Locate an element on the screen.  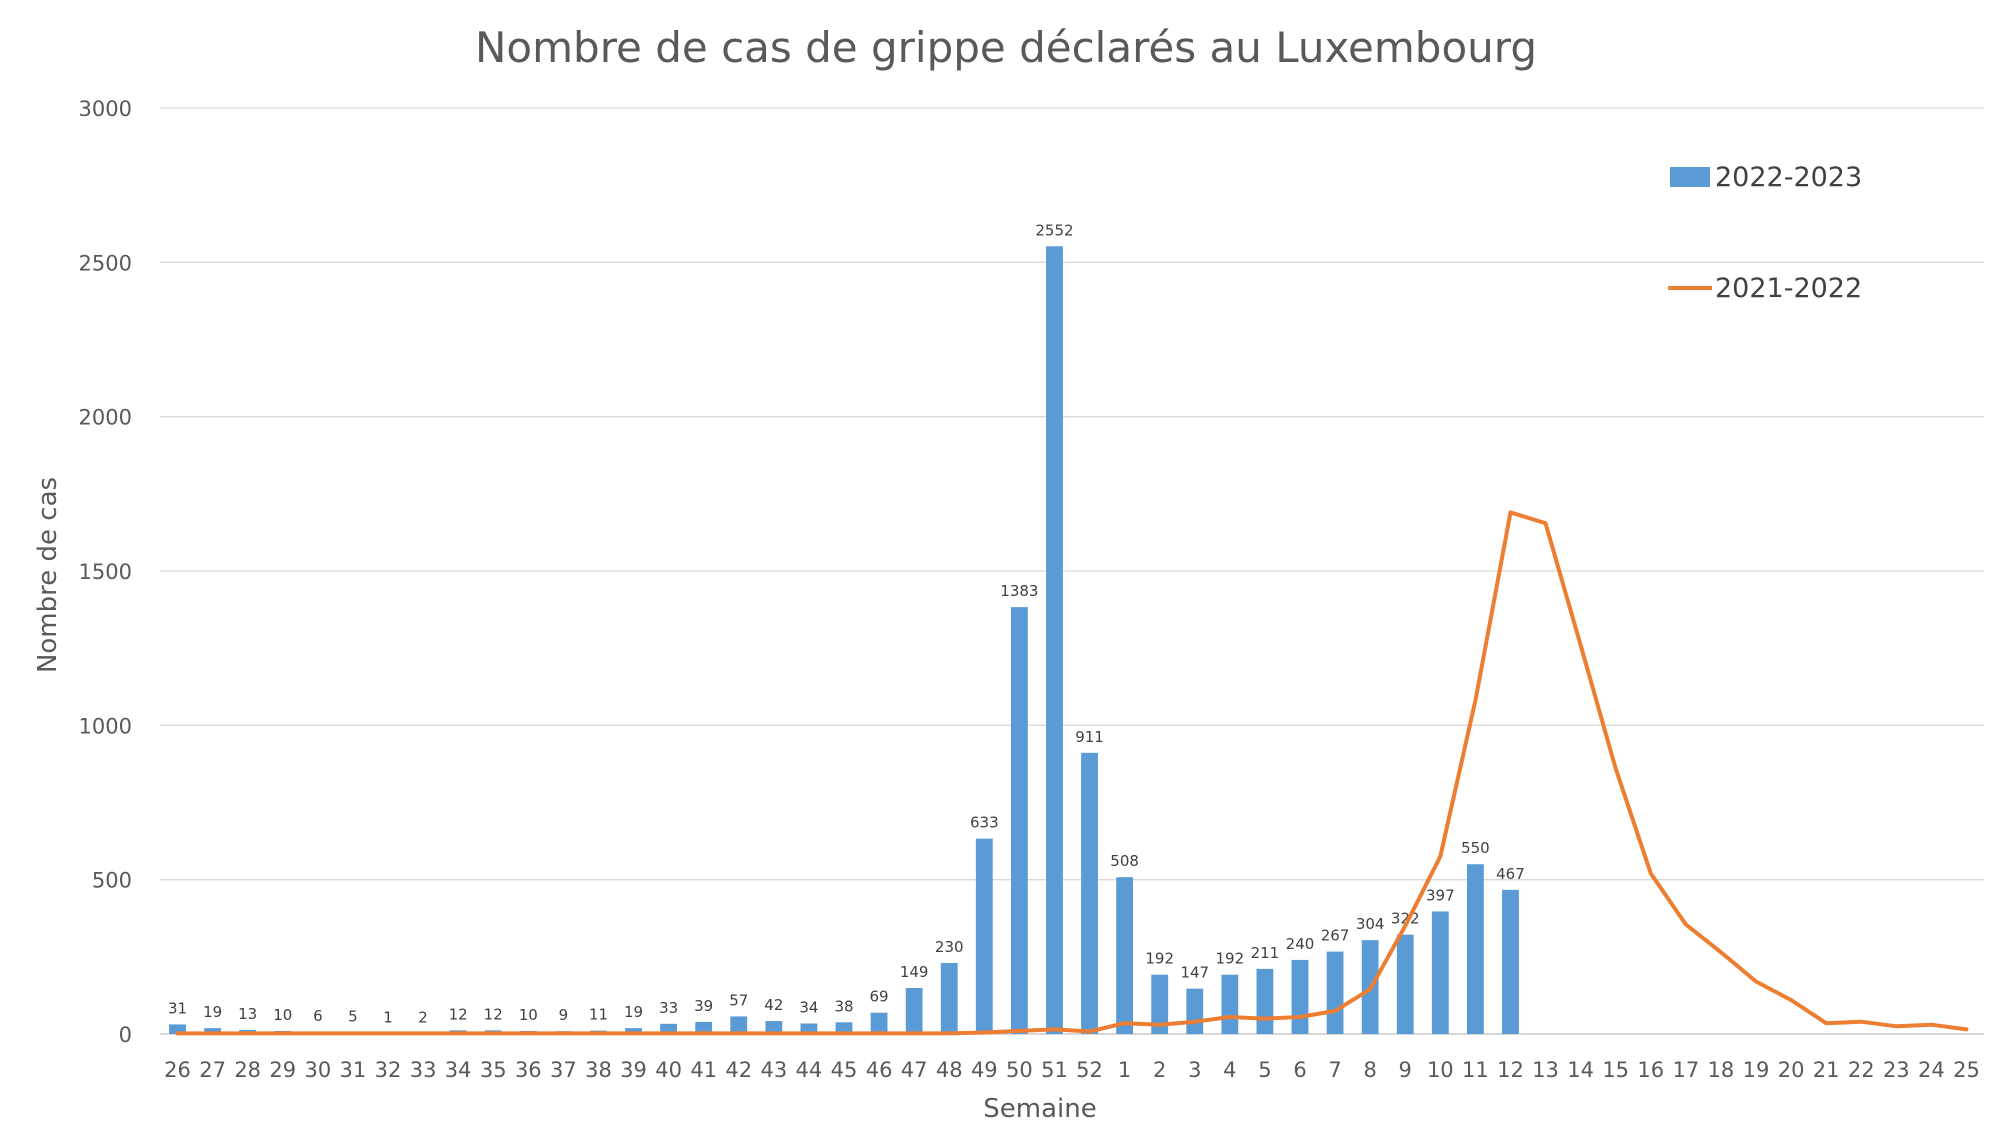
x-tick-label-38: 38 is located at coordinates (598, 1070).